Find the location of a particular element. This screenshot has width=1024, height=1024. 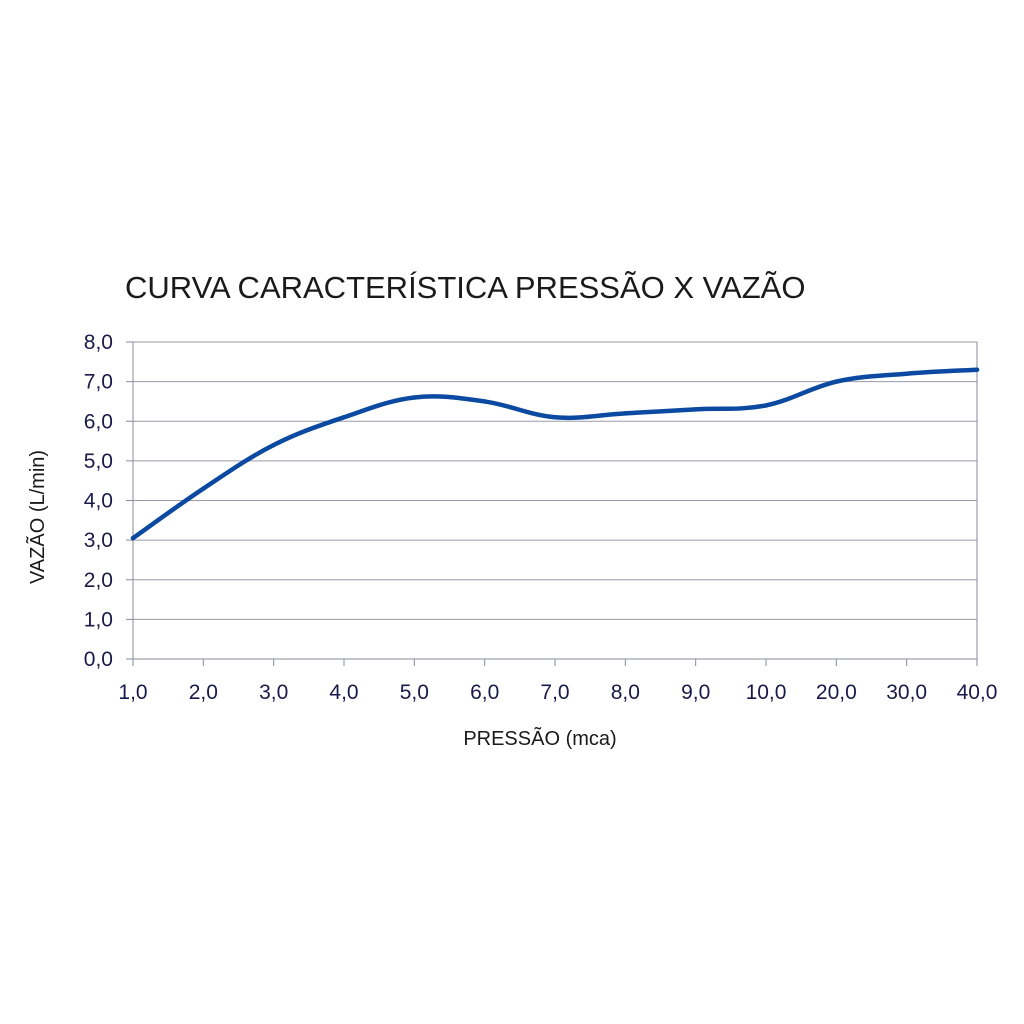

series-layer is located at coordinates (555, 454).